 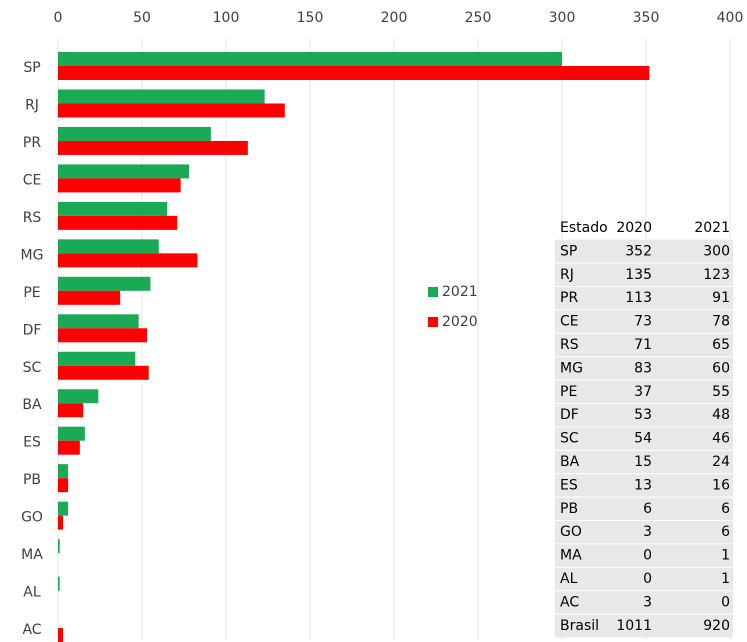 What do you see at coordinates (32, 143) in the screenshot?
I see `y-tick-label: PR` at bounding box center [32, 143].